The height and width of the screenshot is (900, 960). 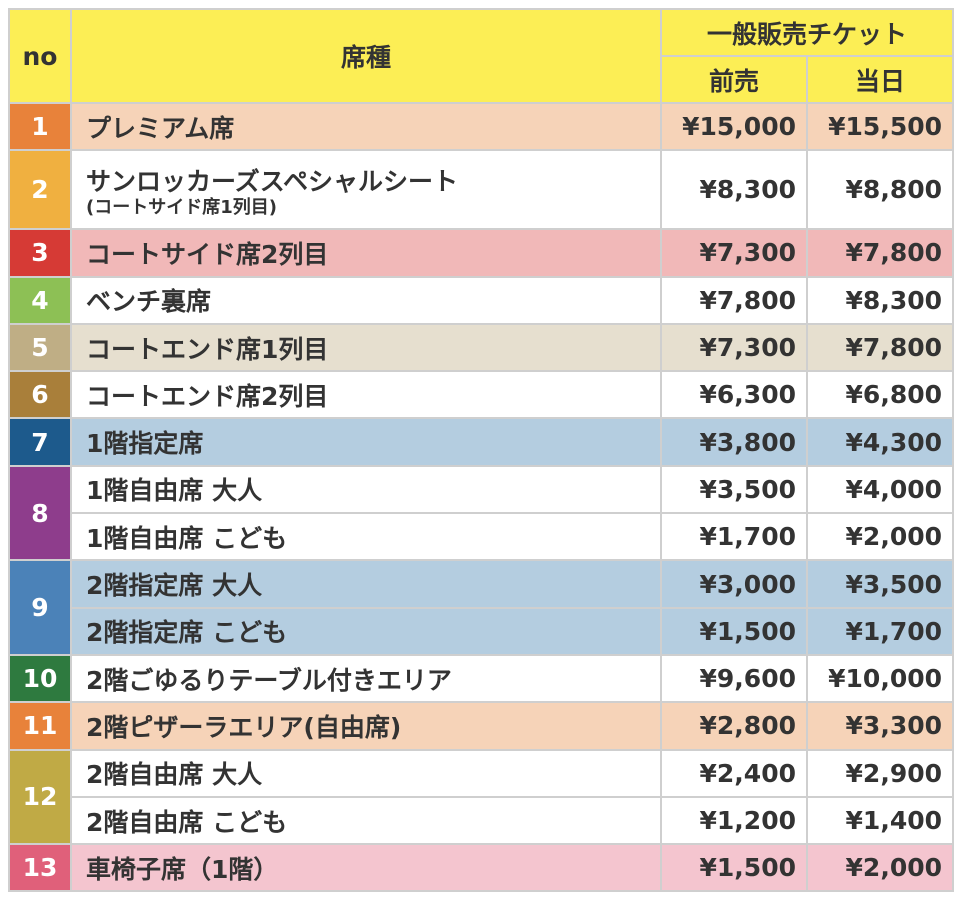 What do you see at coordinates (174, 491) in the screenshot?
I see `seat-name: 1階自由席 大人` at bounding box center [174, 491].